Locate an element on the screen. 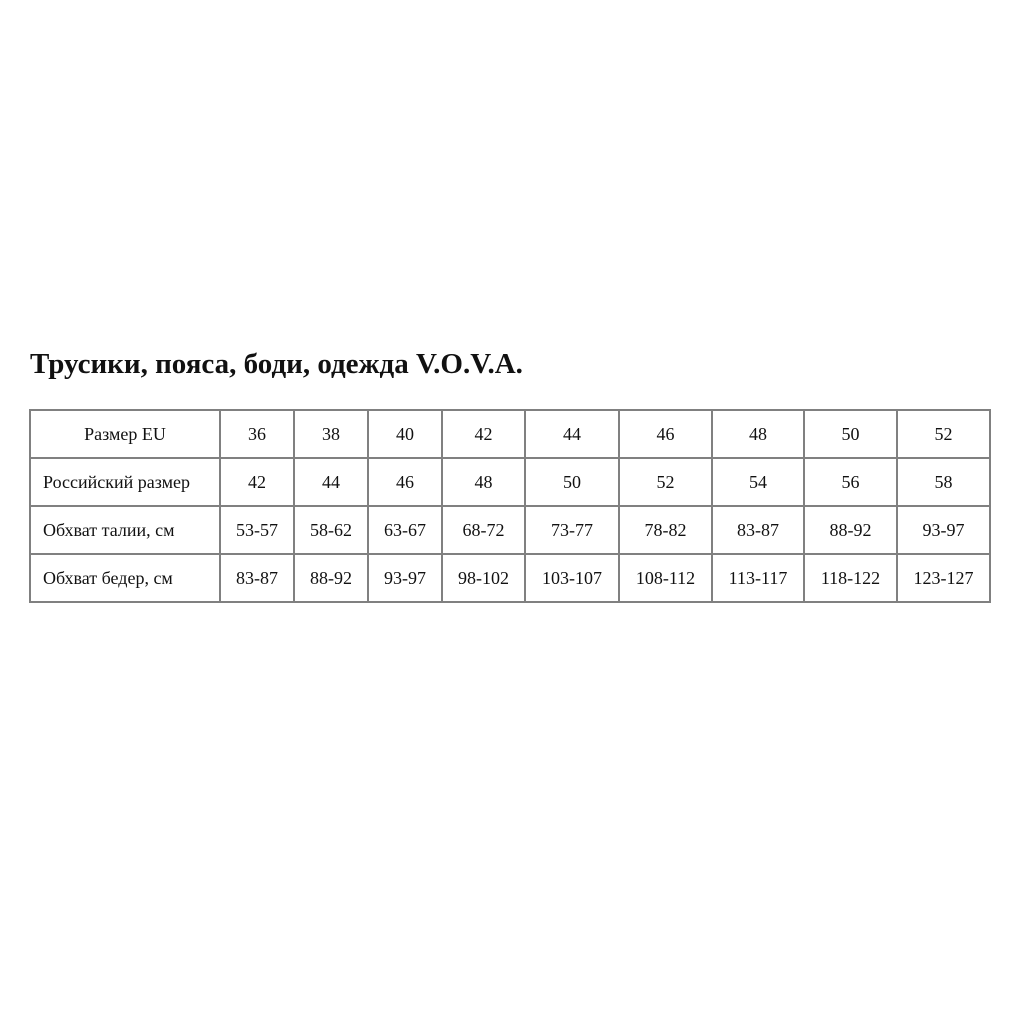 The image size is (1018, 1018). table-cell: 123-127 is located at coordinates (943, 578).